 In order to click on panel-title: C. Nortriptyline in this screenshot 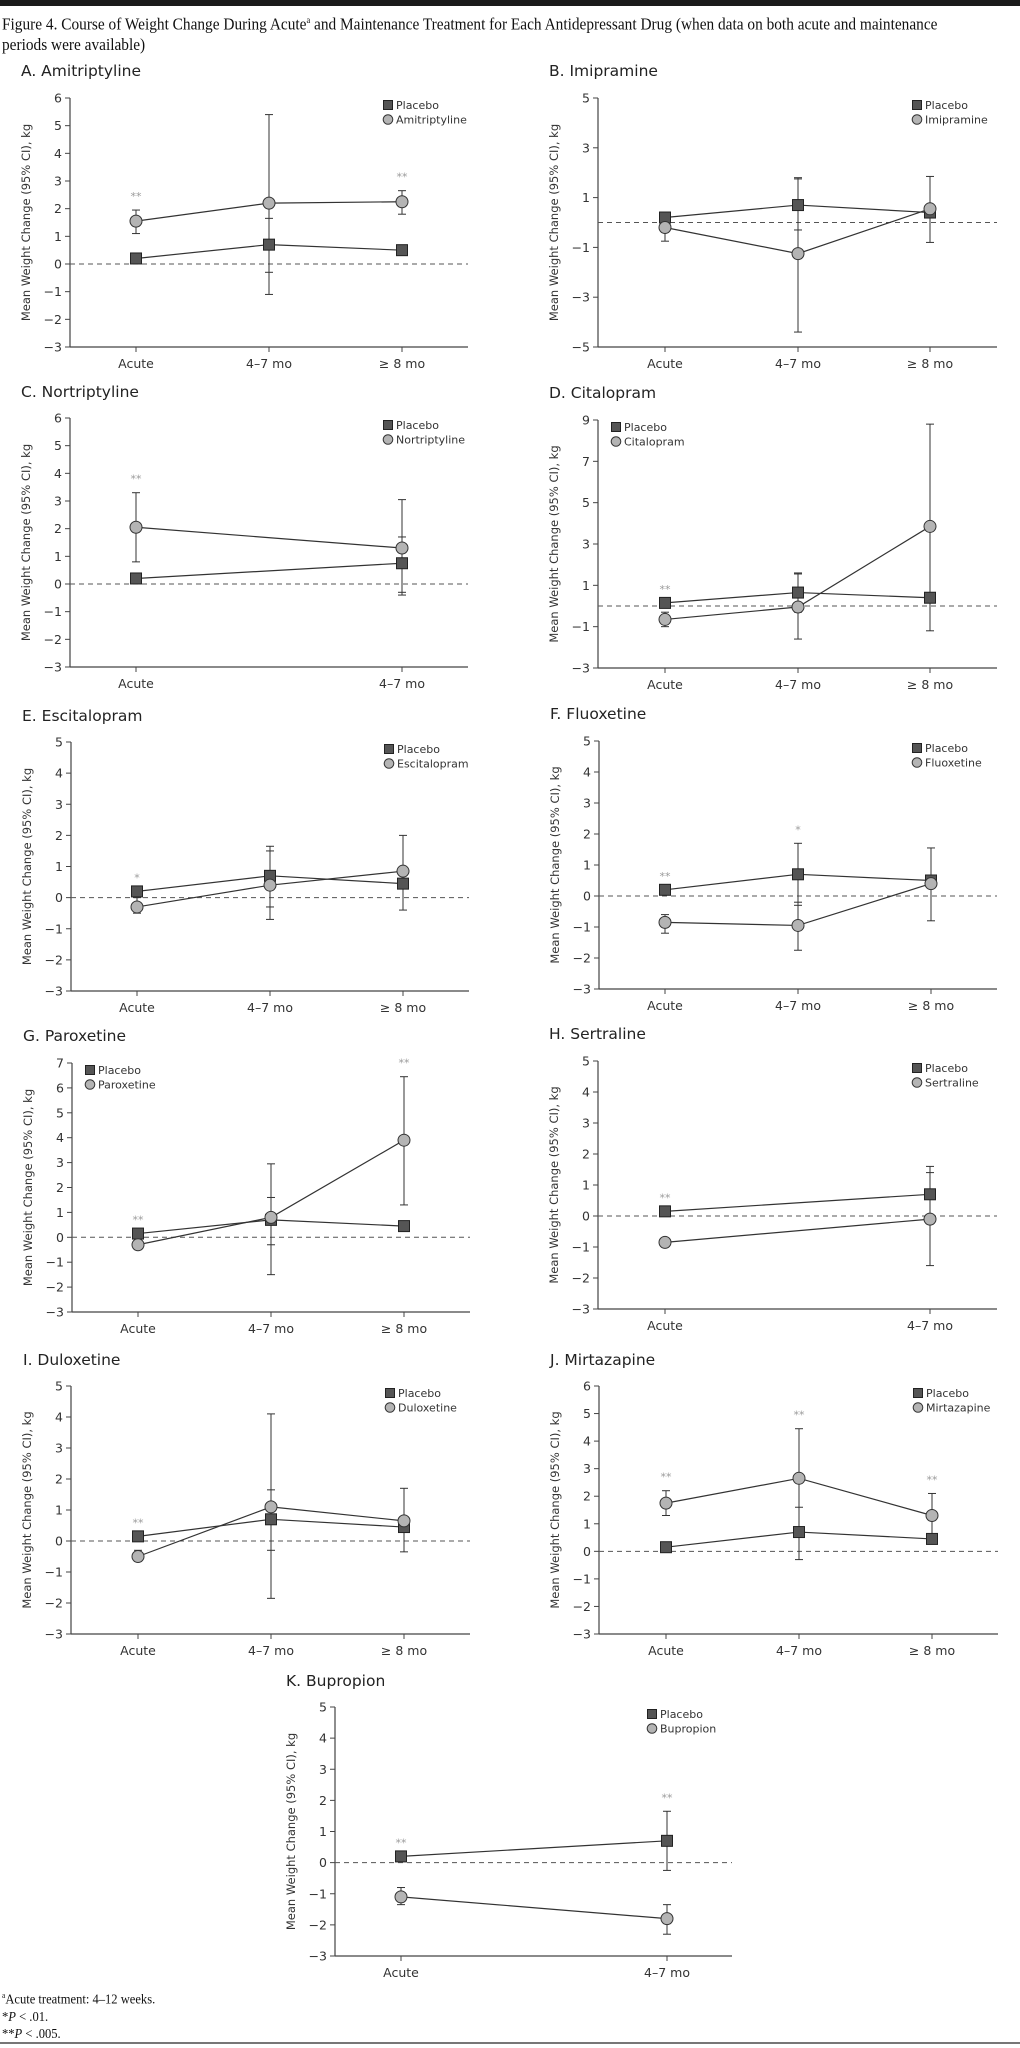, I will do `click(80, 392)`.